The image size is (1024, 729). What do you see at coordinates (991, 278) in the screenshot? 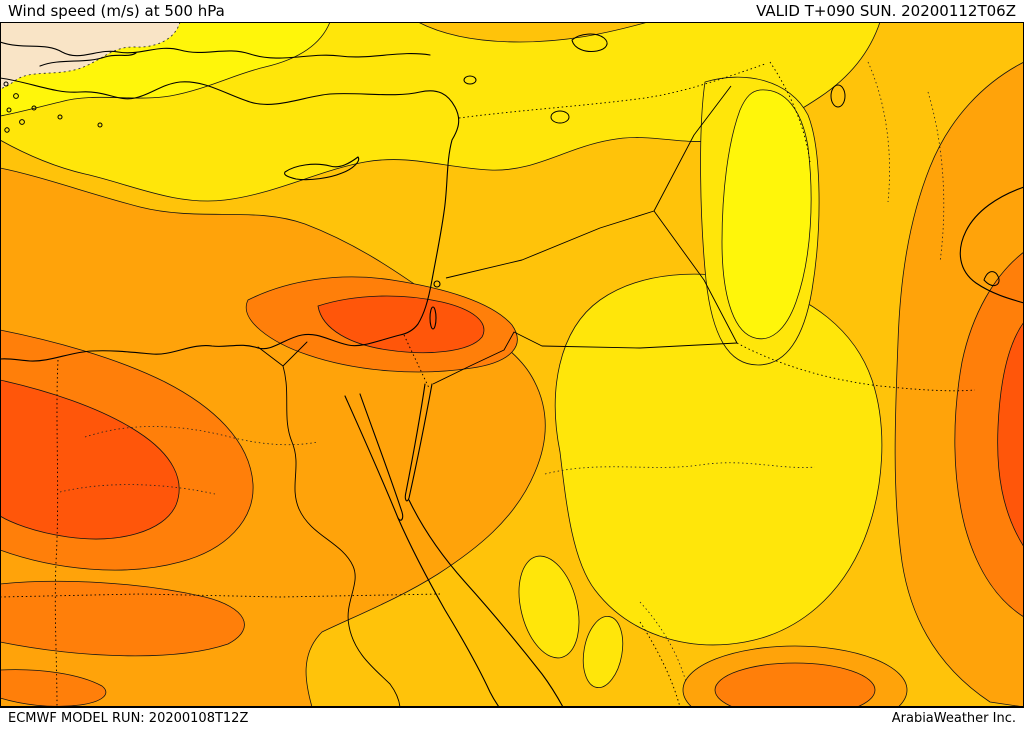
I see `qatar-peninsula` at bounding box center [991, 278].